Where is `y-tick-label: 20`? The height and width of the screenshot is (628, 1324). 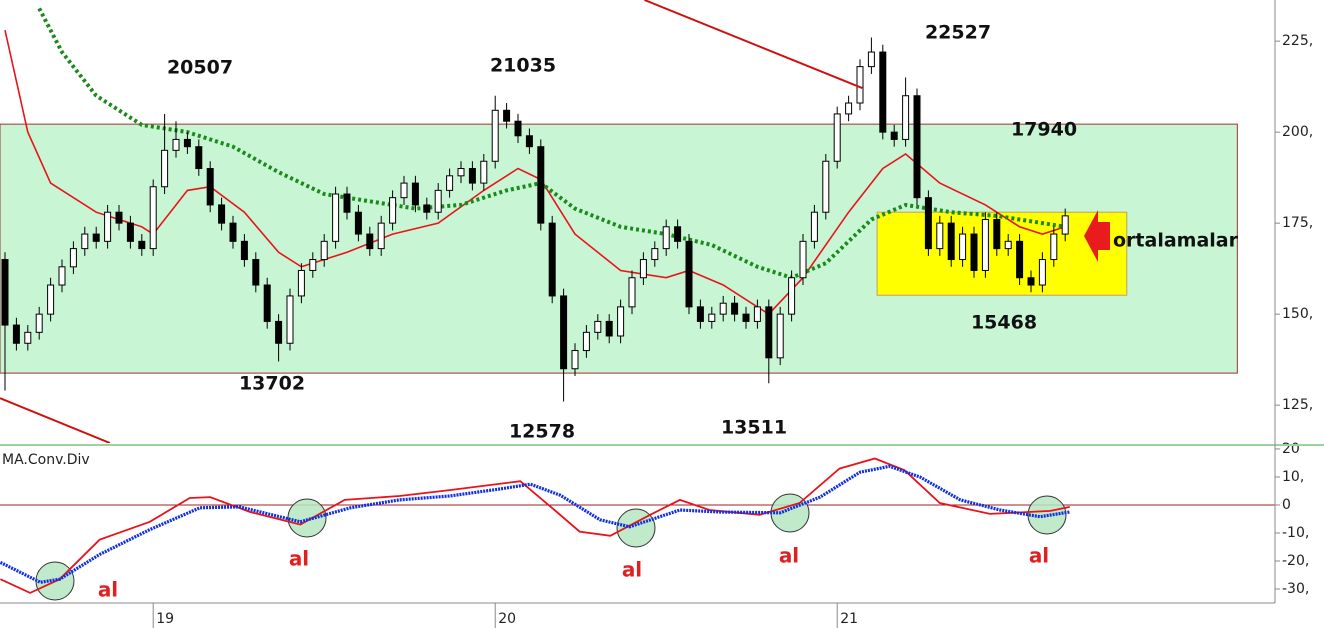 y-tick-label: 20 is located at coordinates (1291, 449).